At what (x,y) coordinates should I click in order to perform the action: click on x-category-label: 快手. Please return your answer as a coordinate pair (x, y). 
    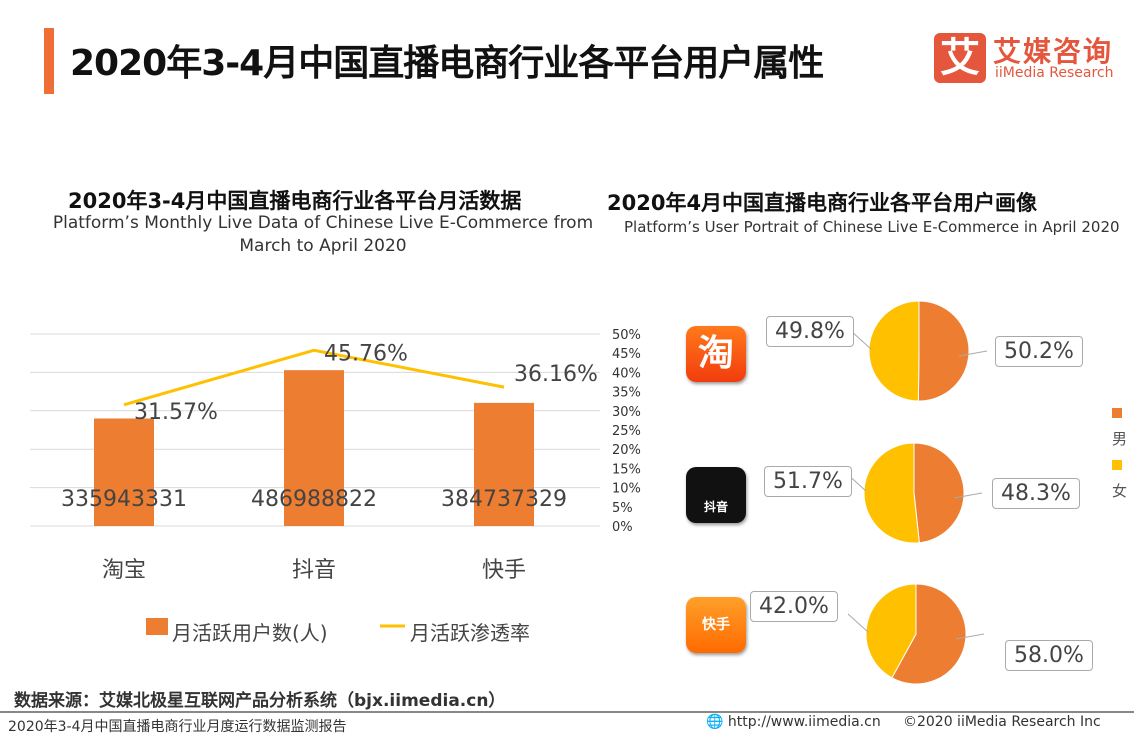
    Looking at the image, I should click on (504, 570).